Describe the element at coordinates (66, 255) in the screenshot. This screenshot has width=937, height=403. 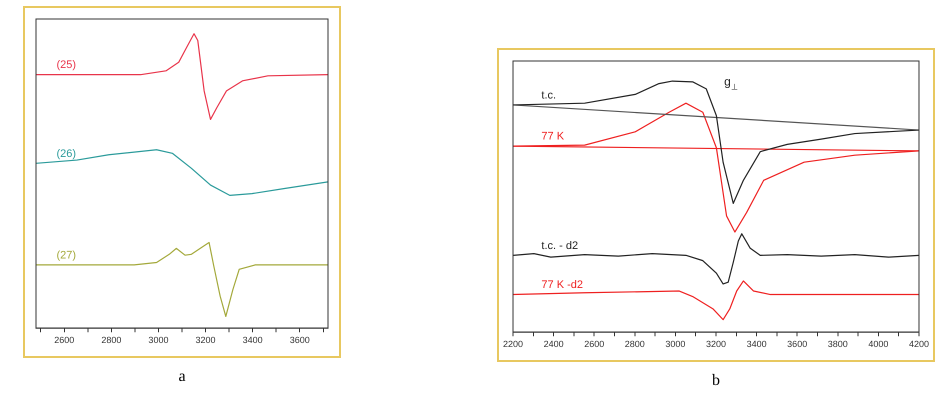
I see `series-label: (27)` at that location.